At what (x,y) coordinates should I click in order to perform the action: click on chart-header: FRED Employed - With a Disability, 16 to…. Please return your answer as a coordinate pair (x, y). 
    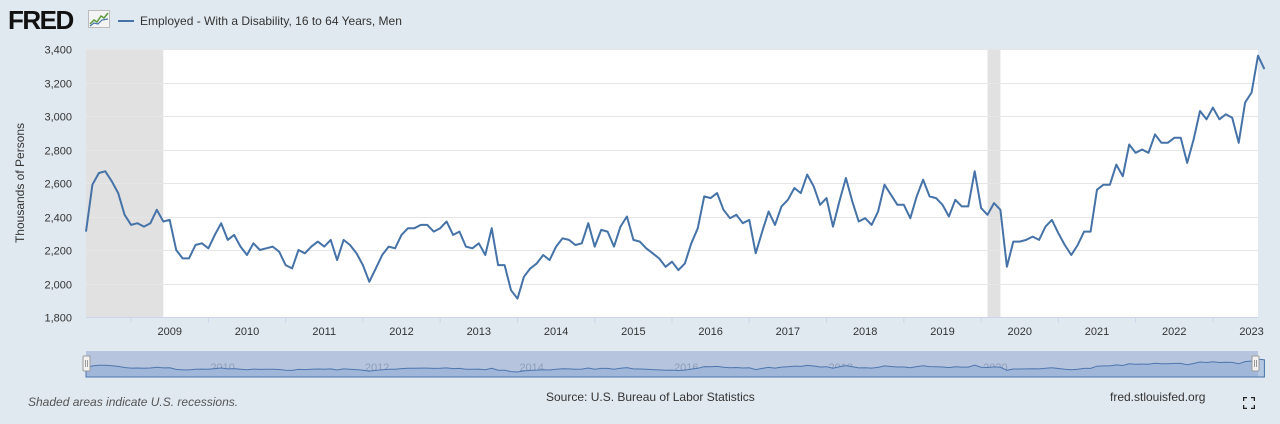
    Looking at the image, I should click on (640, 22).